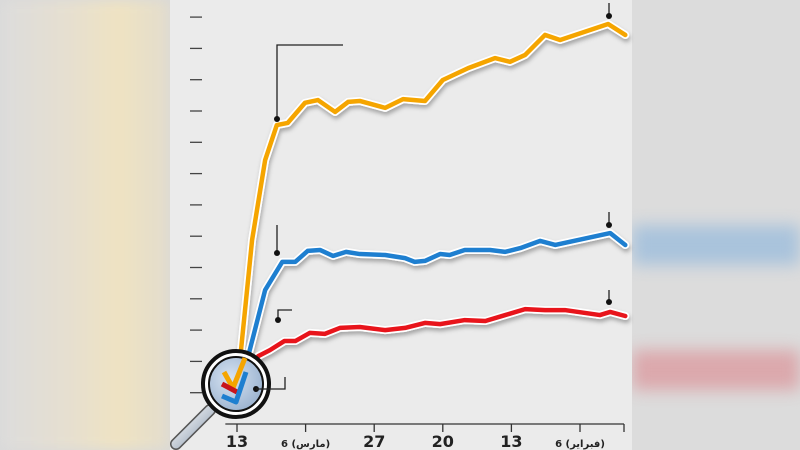  What do you see at coordinates (228, 399) in the screenshot?
I see `magnifier-icon` at bounding box center [228, 399].